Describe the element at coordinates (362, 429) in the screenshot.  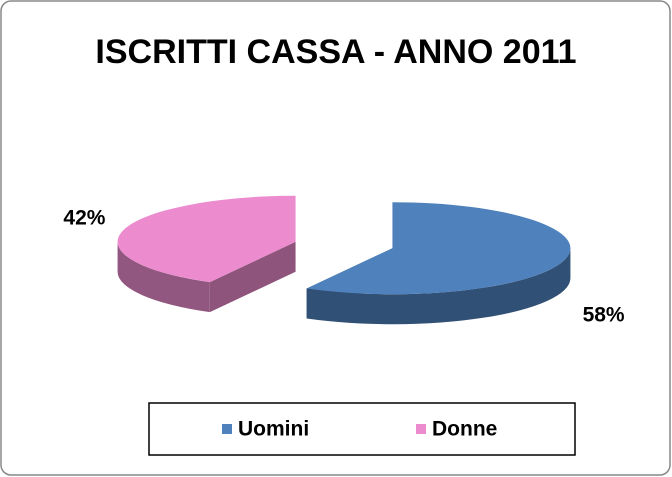
I see `legend-box` at that location.